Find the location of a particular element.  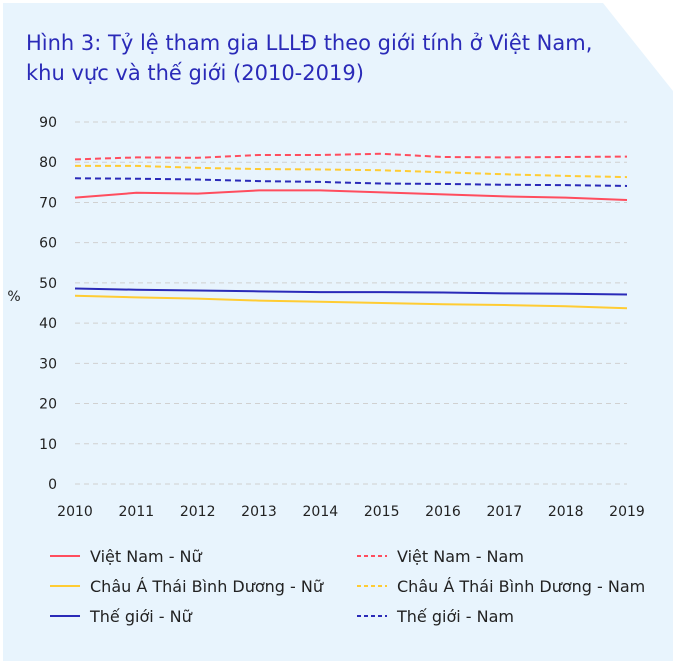

y-tick-label: 30 is located at coordinates (48, 364).